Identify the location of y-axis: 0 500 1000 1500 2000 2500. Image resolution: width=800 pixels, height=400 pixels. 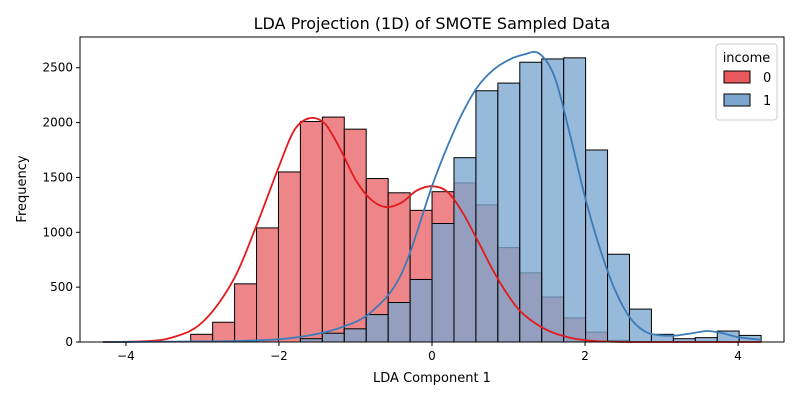
(61, 205).